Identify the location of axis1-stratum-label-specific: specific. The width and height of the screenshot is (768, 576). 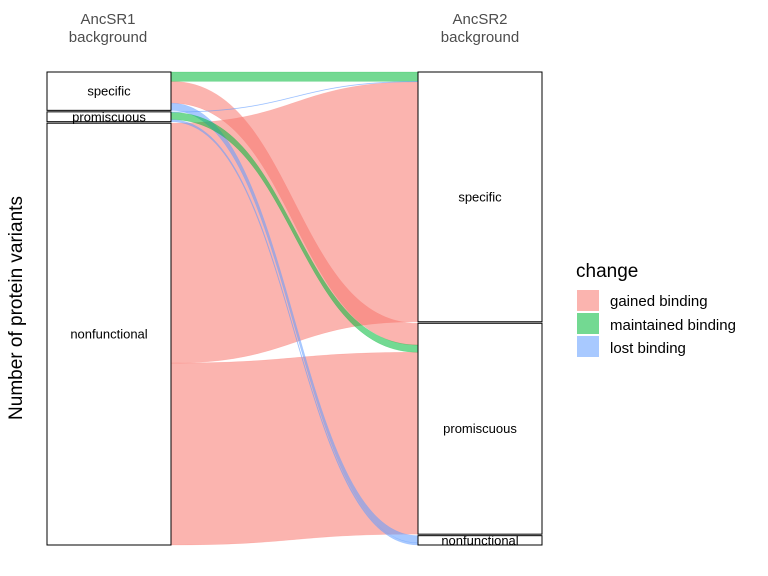
(109, 91).